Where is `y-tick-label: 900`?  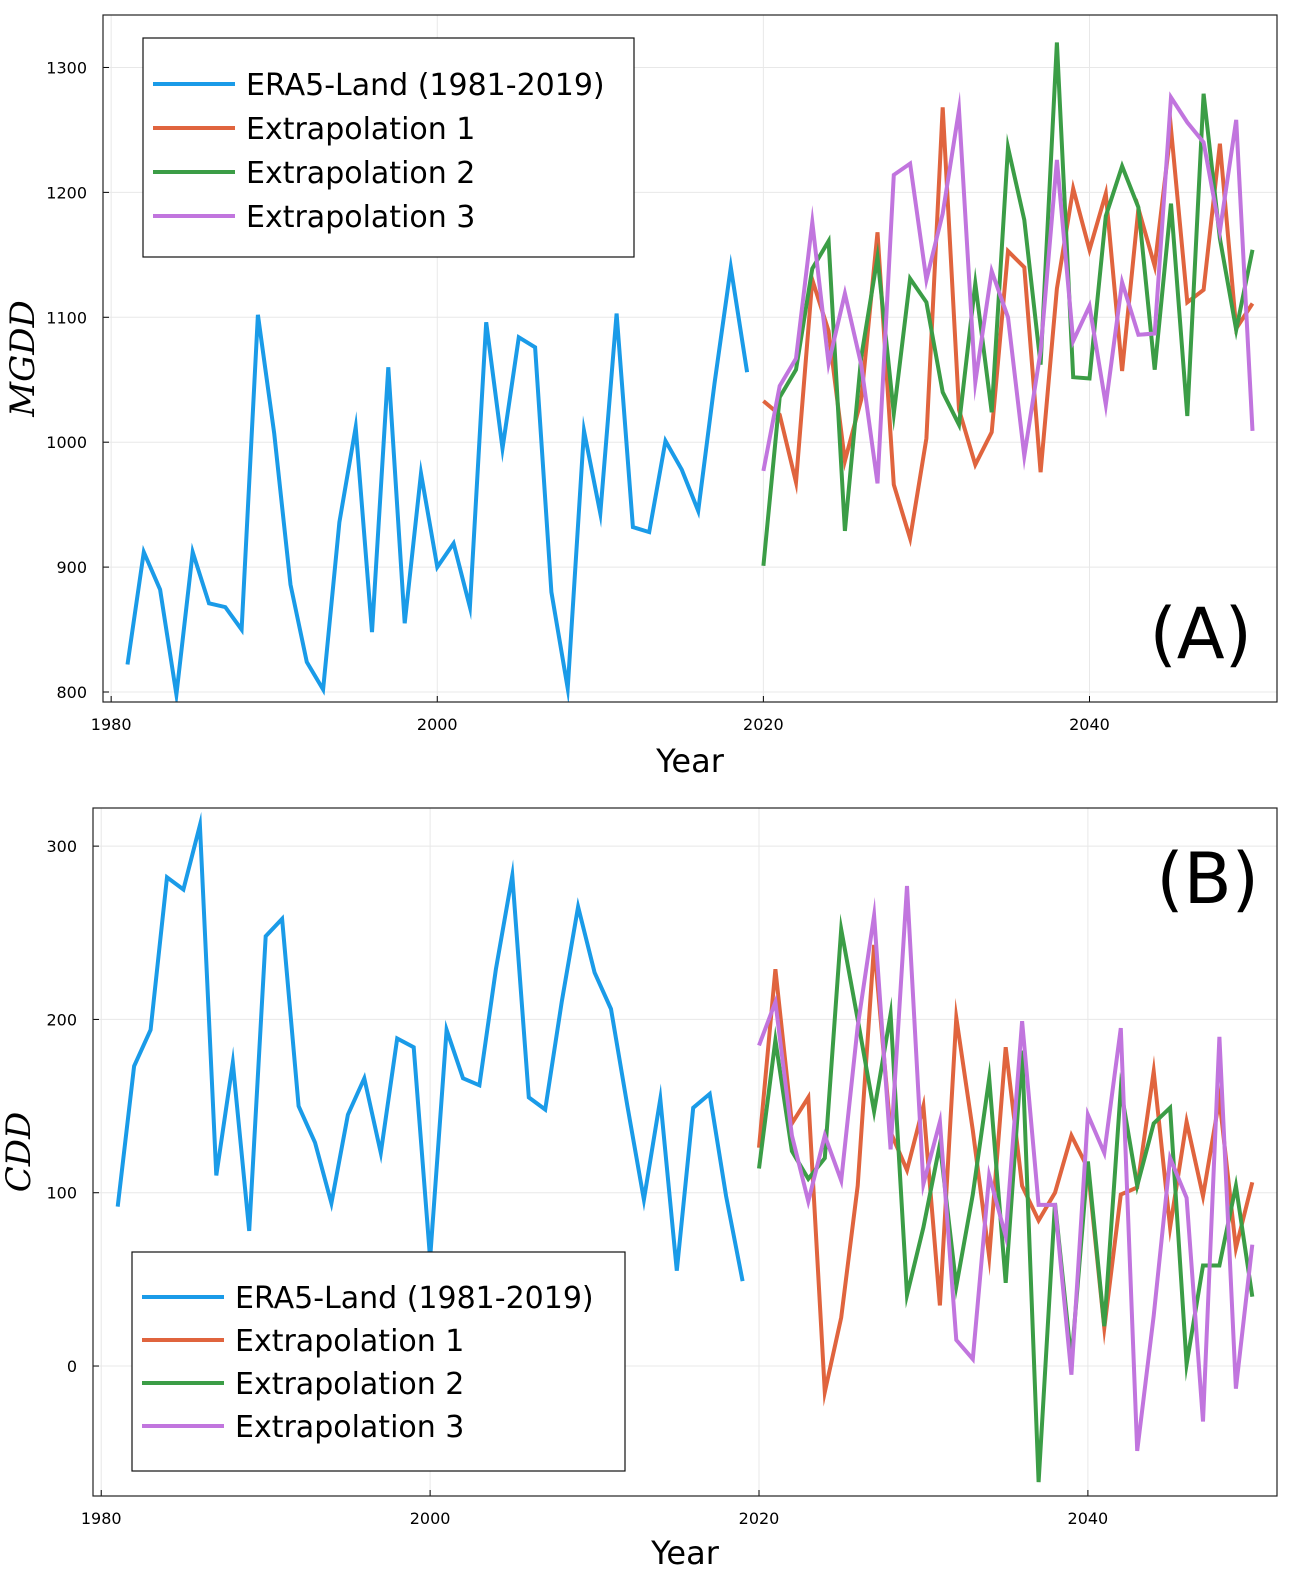
y-tick-label: 900 is located at coordinates (71, 567).